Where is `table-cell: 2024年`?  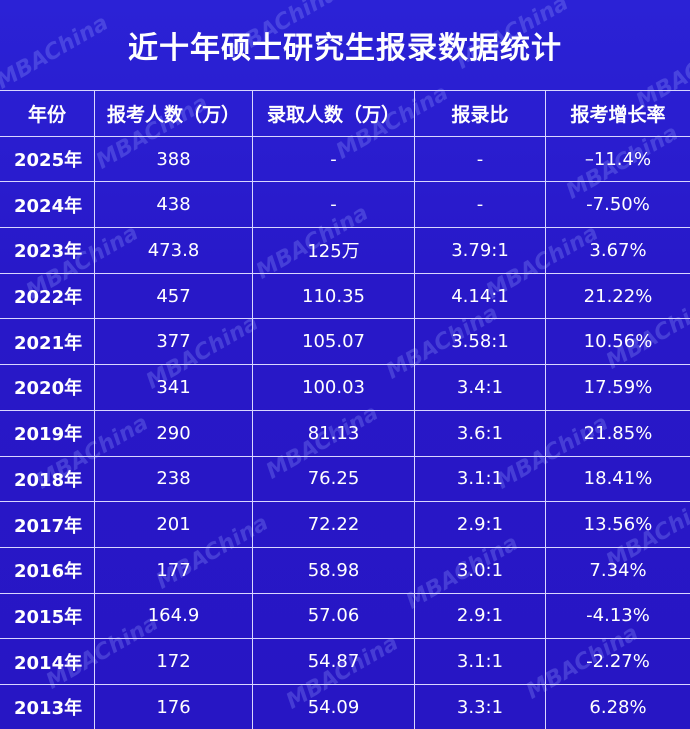
table-cell: 2024年 is located at coordinates (47, 205).